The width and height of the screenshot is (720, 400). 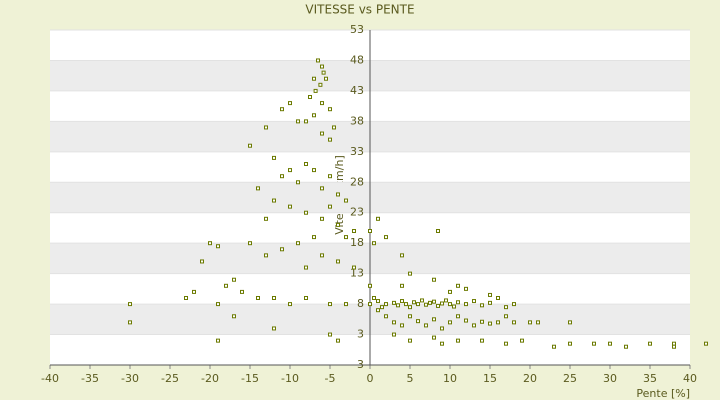 What do you see at coordinates (90, 378) in the screenshot?
I see `x-tick-label: -35` at bounding box center [90, 378].